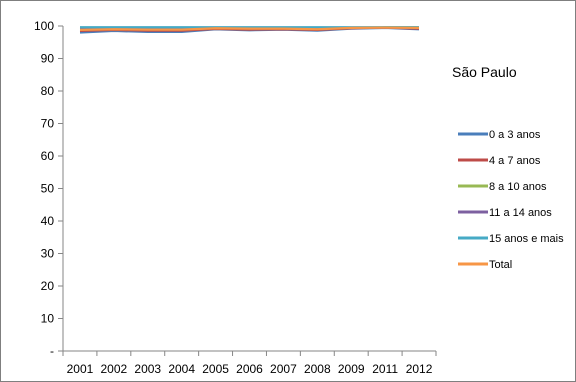  I want to click on x-tick-label: 2005, so click(215, 369).